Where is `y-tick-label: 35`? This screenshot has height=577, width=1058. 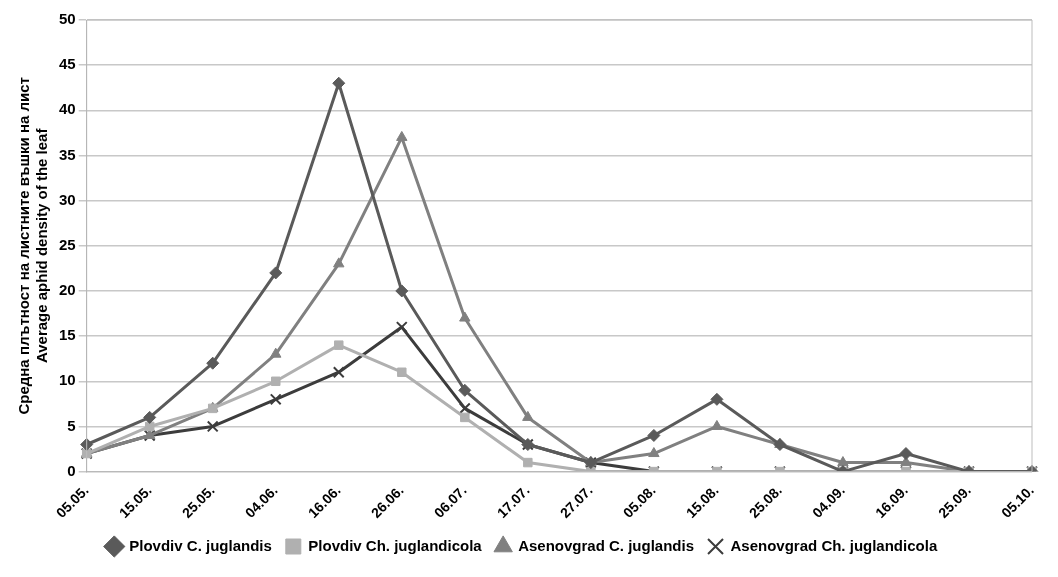
y-tick-label: 35 is located at coordinates (67, 154).